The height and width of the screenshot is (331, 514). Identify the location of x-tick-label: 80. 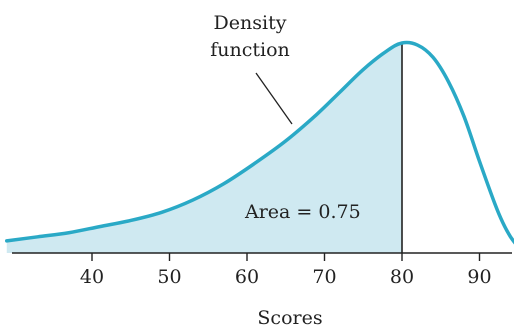
(402, 277).